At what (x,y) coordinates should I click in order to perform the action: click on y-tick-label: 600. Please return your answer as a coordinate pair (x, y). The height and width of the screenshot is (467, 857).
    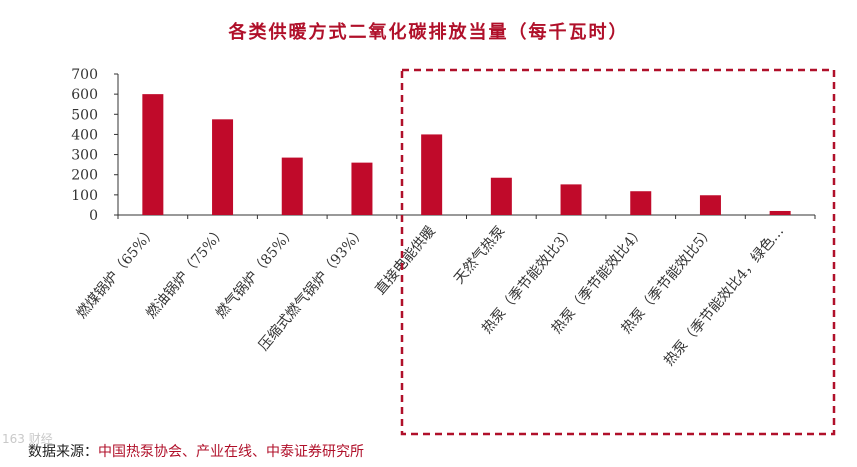
    Looking at the image, I should click on (84, 95).